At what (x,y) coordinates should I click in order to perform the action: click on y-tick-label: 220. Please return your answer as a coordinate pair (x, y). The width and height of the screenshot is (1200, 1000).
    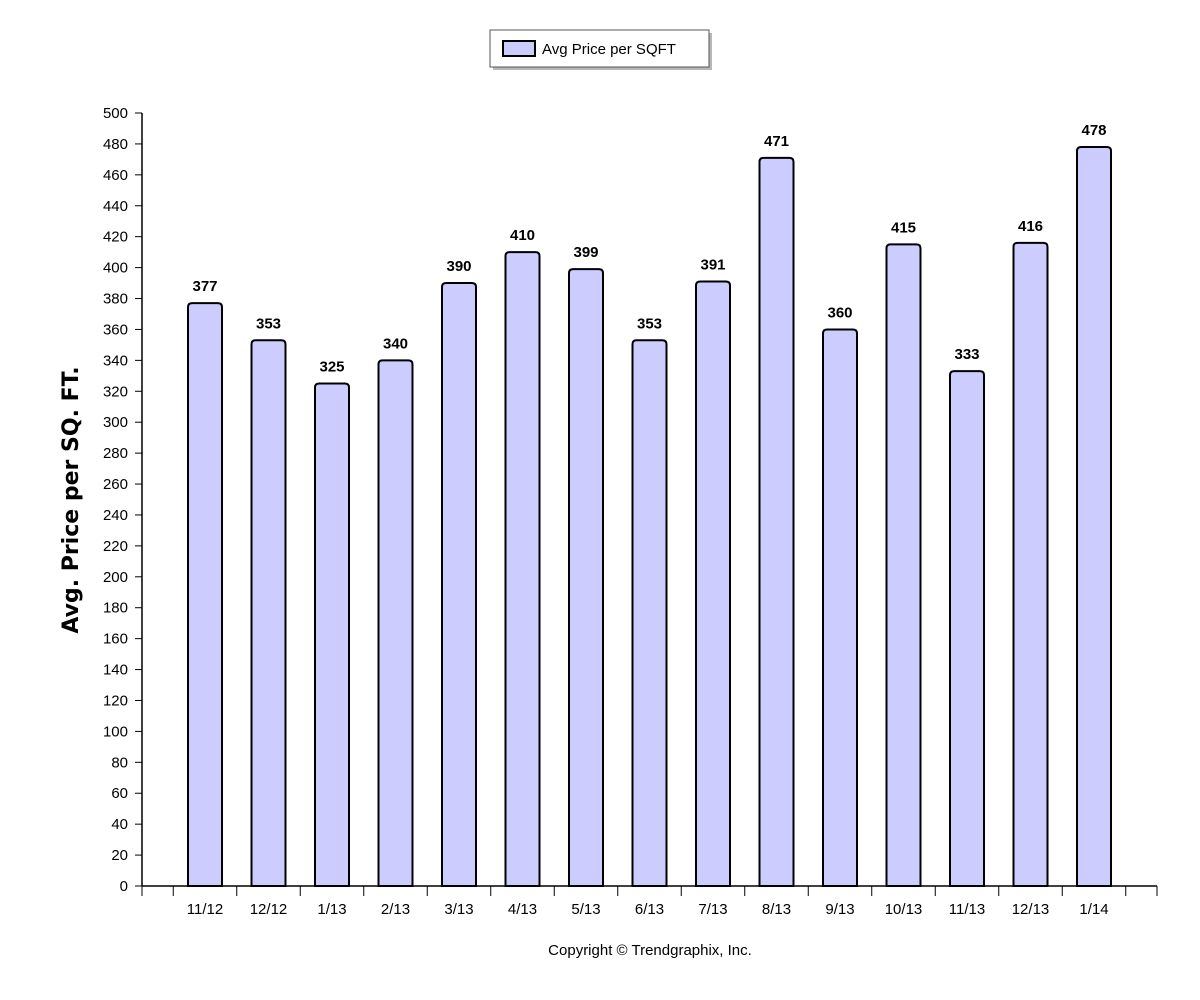
    Looking at the image, I should click on (115, 546).